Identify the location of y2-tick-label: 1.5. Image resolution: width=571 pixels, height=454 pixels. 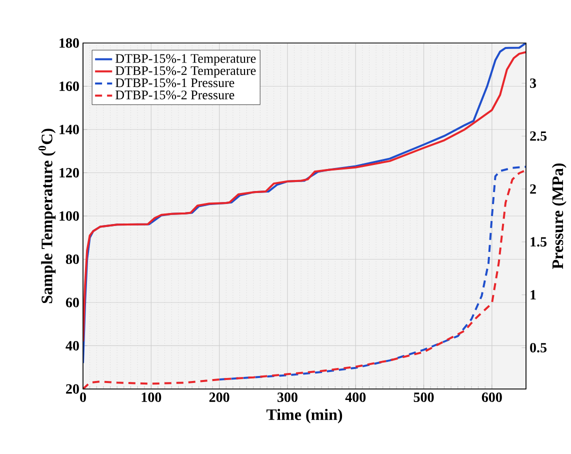
(538, 242).